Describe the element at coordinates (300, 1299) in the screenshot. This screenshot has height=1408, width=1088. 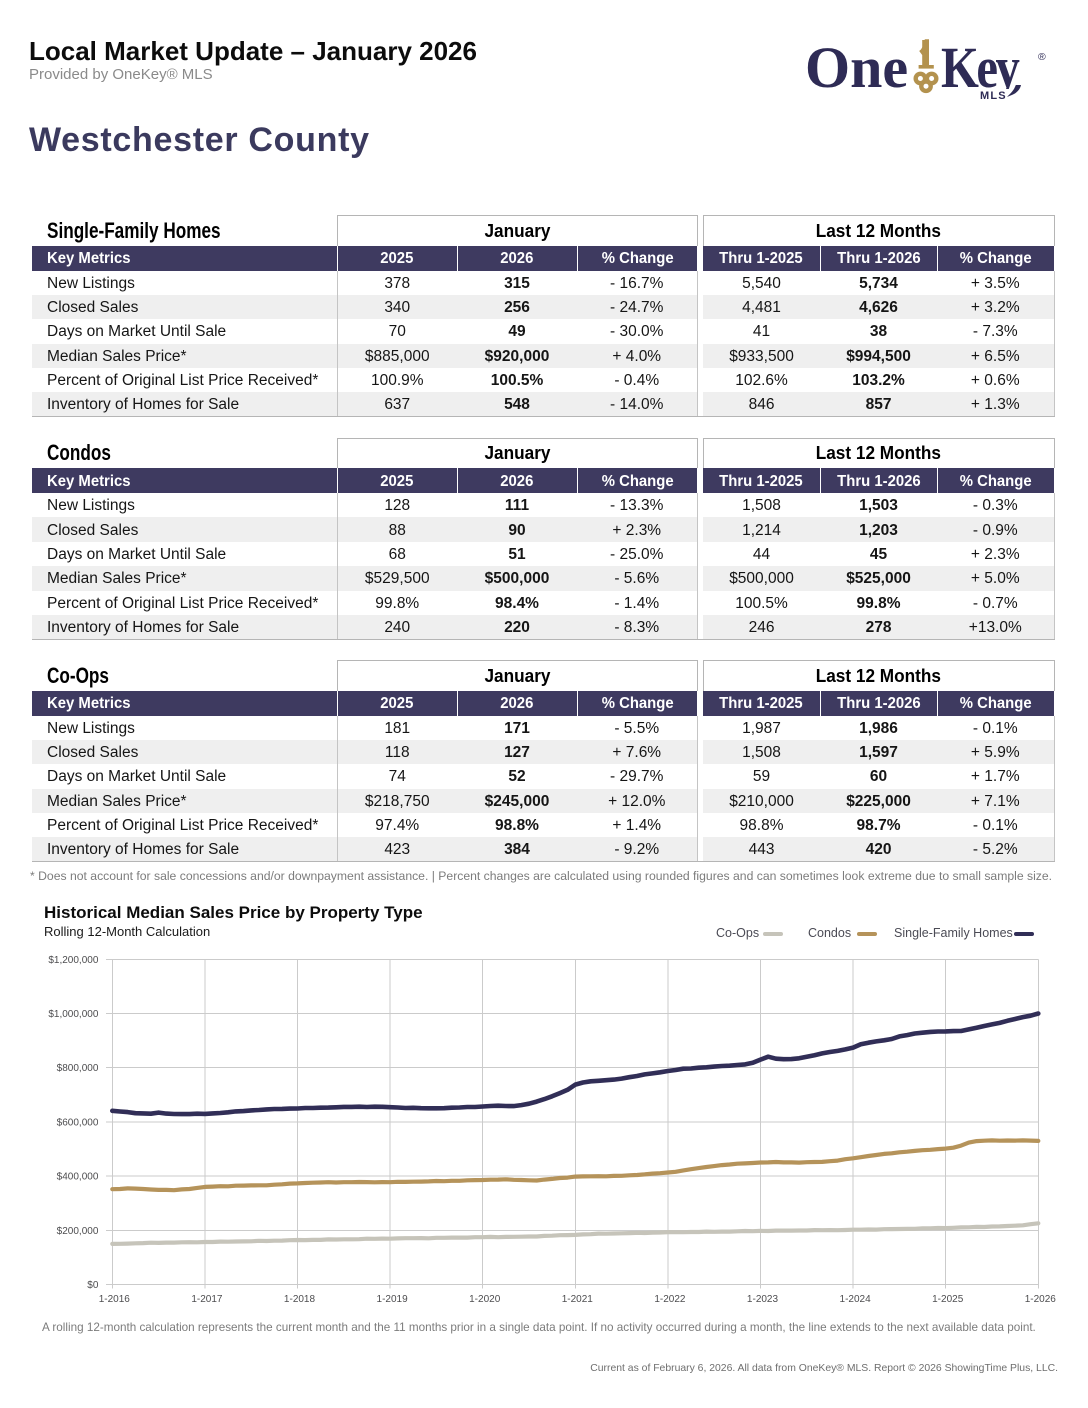
I see `svg-text: 1-2018` at that location.